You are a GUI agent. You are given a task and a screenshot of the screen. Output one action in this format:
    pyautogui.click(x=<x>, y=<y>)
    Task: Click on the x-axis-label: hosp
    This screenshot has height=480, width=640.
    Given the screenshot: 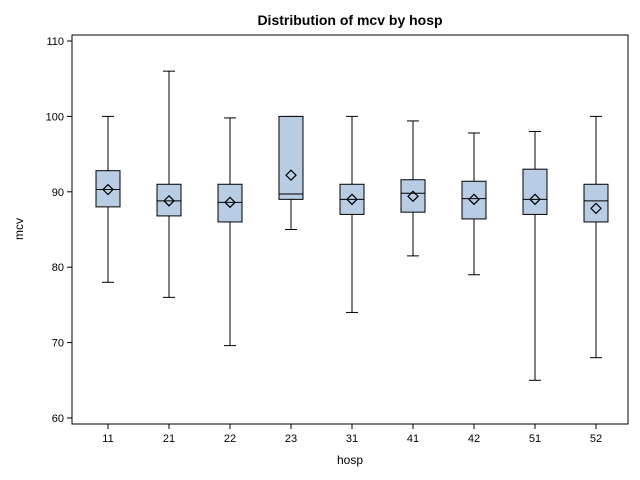 What is the action you would take?
    pyautogui.click(x=350, y=460)
    